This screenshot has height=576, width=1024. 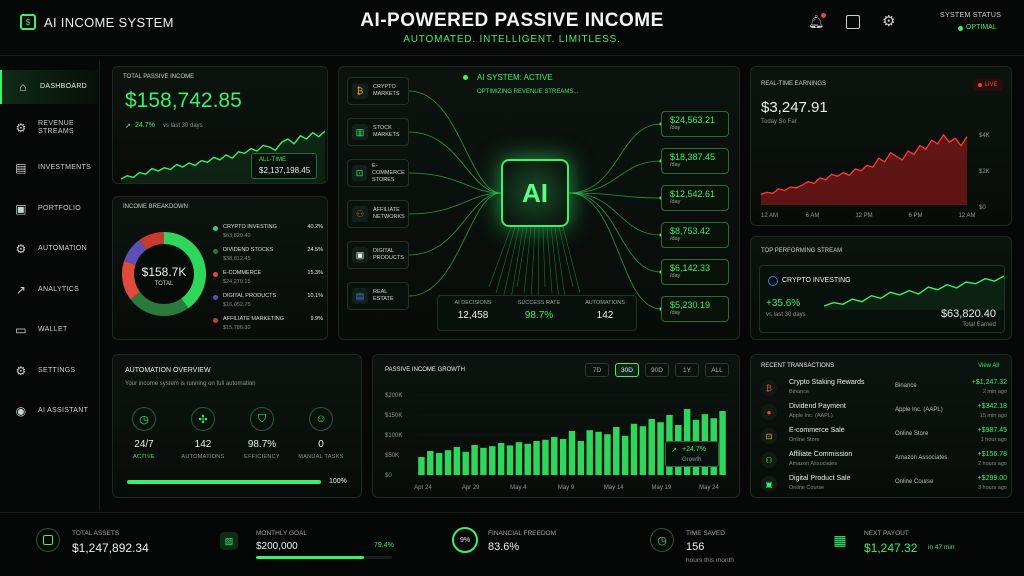 What do you see at coordinates (237, 328) in the screenshot?
I see `breakdown-item-amount: $15,786.30` at bounding box center [237, 328].